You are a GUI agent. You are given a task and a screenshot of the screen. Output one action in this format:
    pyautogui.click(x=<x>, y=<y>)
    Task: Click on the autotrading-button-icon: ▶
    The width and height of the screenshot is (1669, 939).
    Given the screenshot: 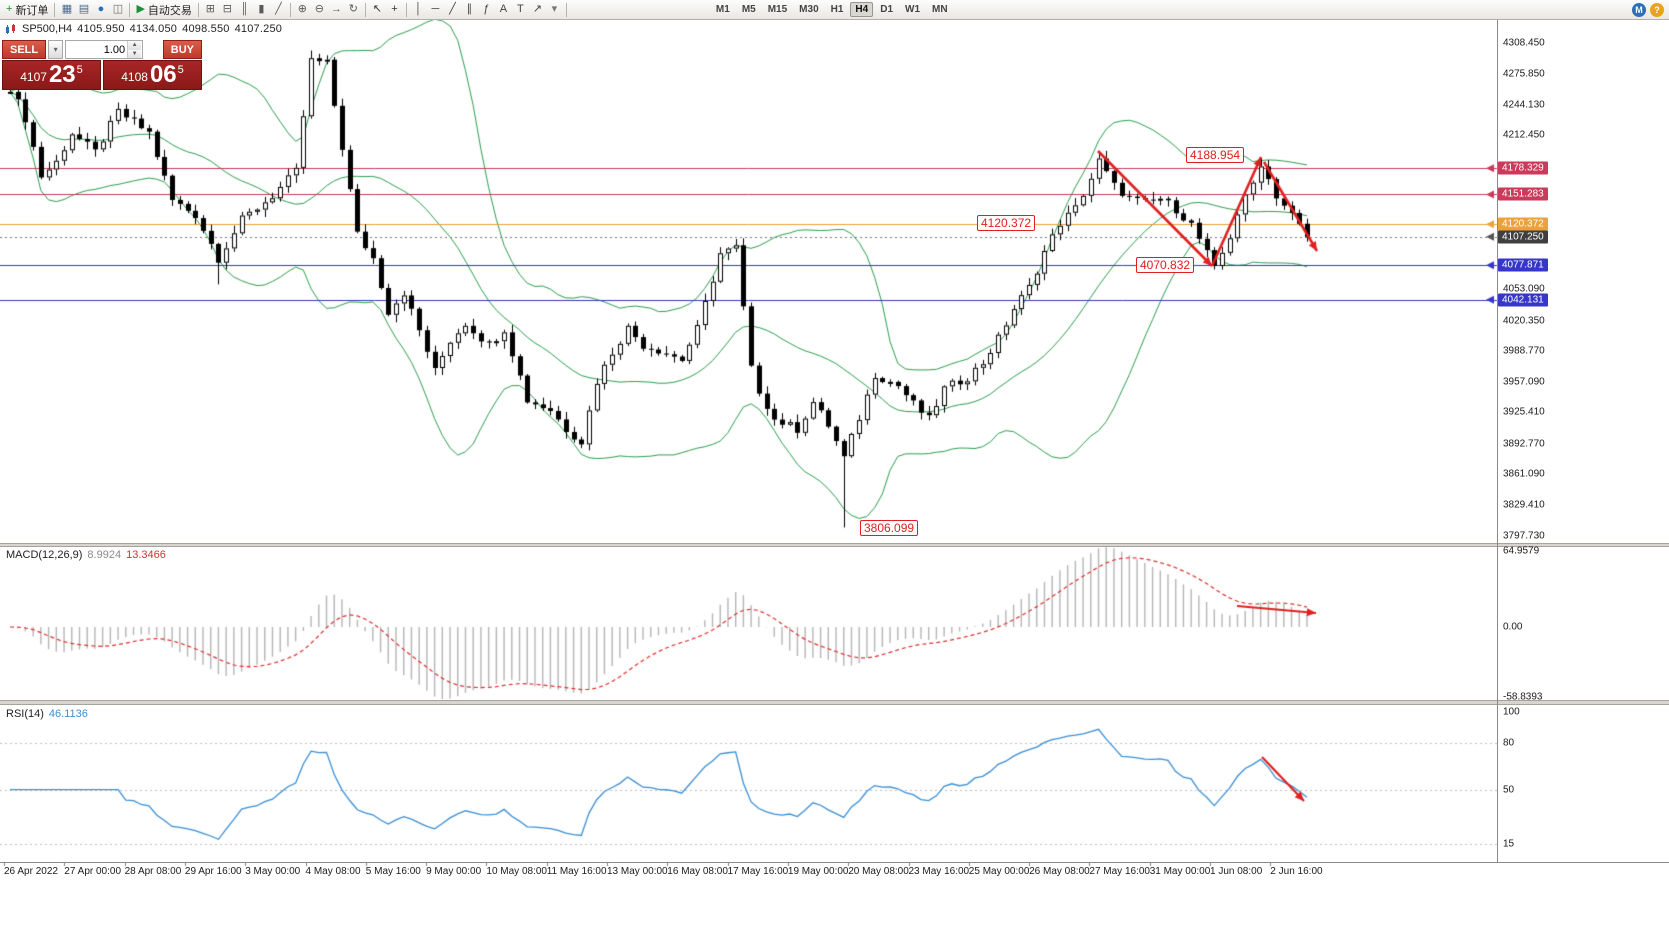 What is the action you would take?
    pyautogui.click(x=140, y=9)
    